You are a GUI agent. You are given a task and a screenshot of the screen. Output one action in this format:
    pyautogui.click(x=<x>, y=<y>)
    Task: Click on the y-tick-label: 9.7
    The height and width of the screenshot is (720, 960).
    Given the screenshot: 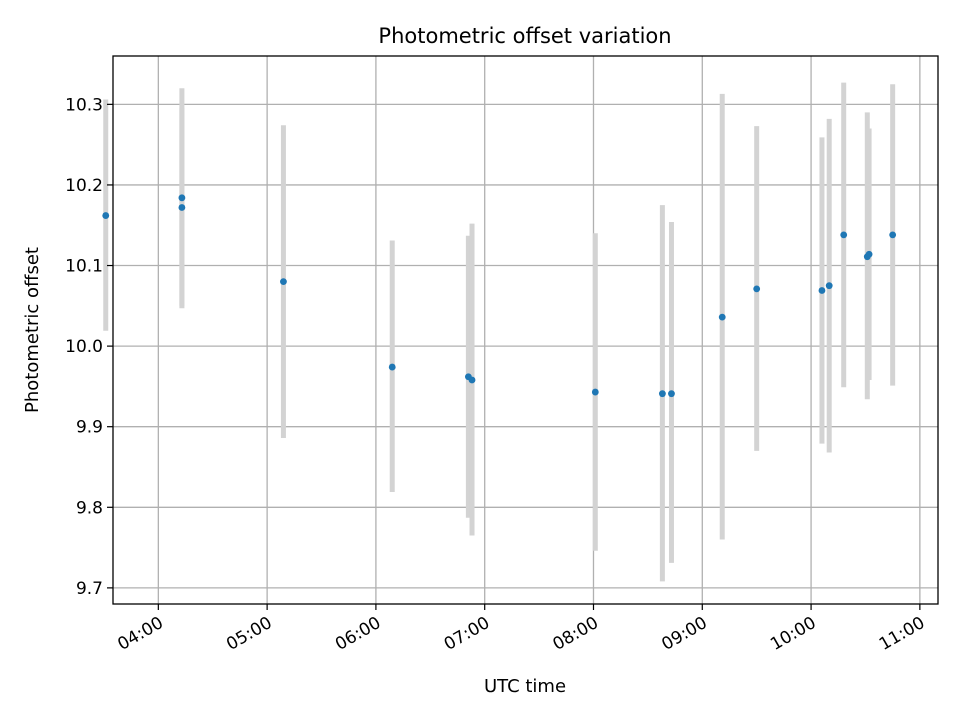 What is the action you would take?
    pyautogui.click(x=89, y=589)
    